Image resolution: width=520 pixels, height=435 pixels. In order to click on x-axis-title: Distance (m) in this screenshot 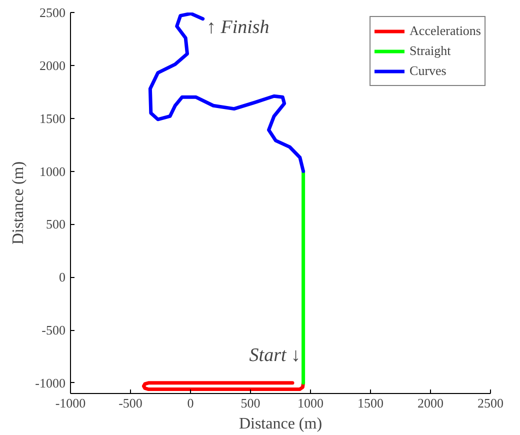, I will do `click(280, 424)`.